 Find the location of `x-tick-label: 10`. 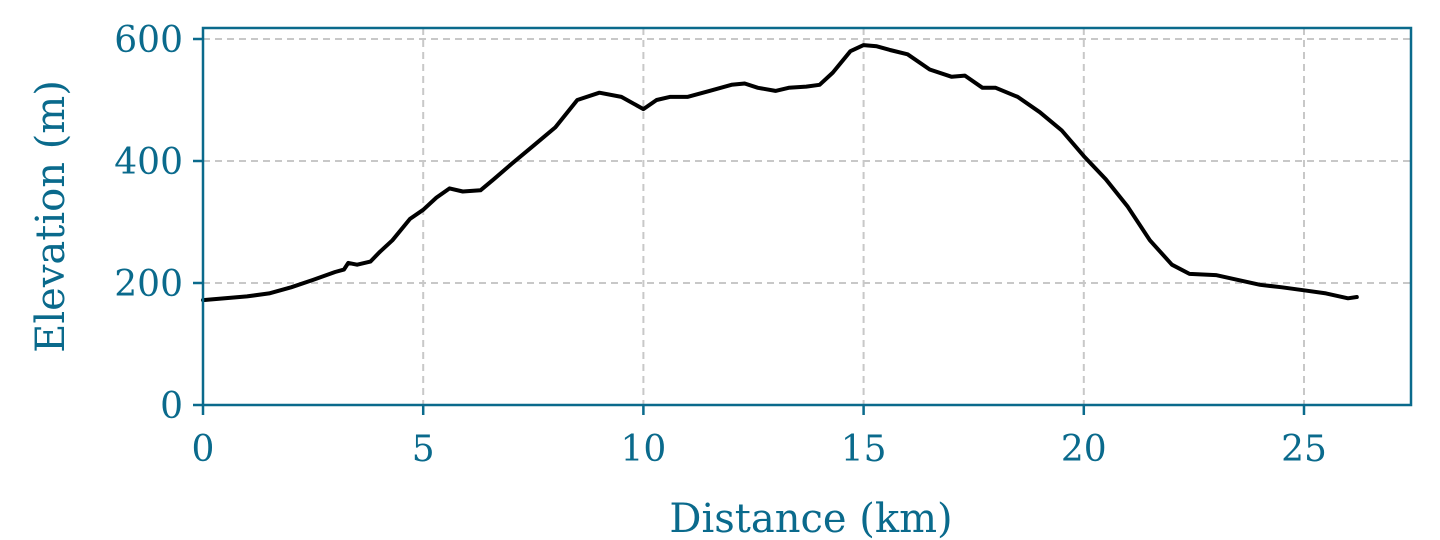

x-tick-label: 10 is located at coordinates (643, 449).